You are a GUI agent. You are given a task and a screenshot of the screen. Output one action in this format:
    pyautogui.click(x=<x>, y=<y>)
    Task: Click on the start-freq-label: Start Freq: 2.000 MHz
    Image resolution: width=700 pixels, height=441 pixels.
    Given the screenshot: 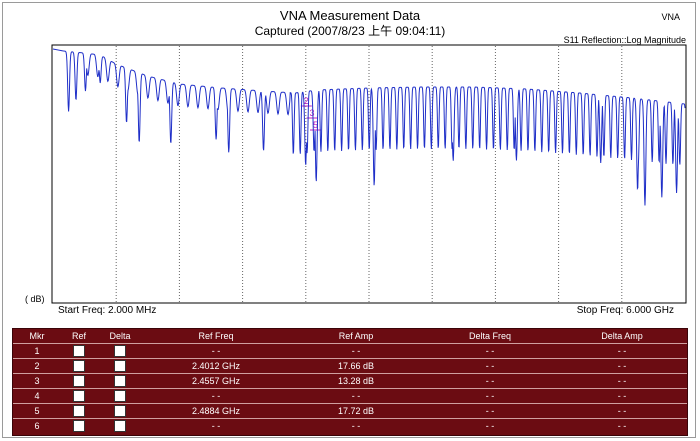 What is the action you would take?
    pyautogui.click(x=107, y=310)
    